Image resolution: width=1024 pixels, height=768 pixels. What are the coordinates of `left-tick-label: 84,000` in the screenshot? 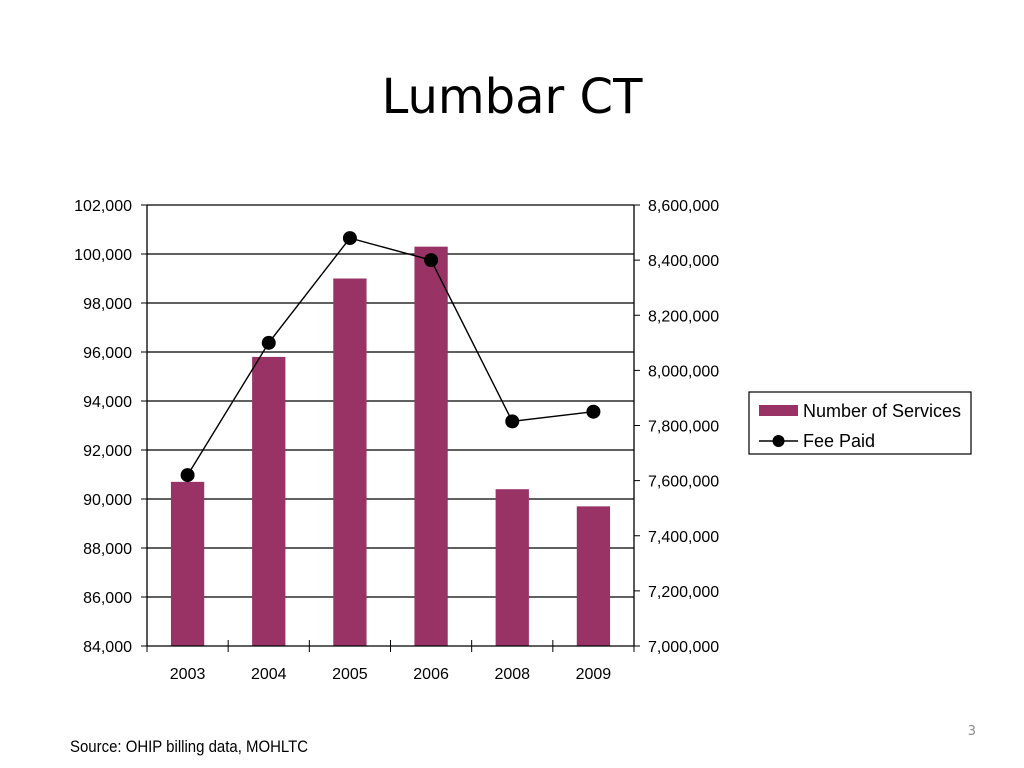 It's located at (107, 647).